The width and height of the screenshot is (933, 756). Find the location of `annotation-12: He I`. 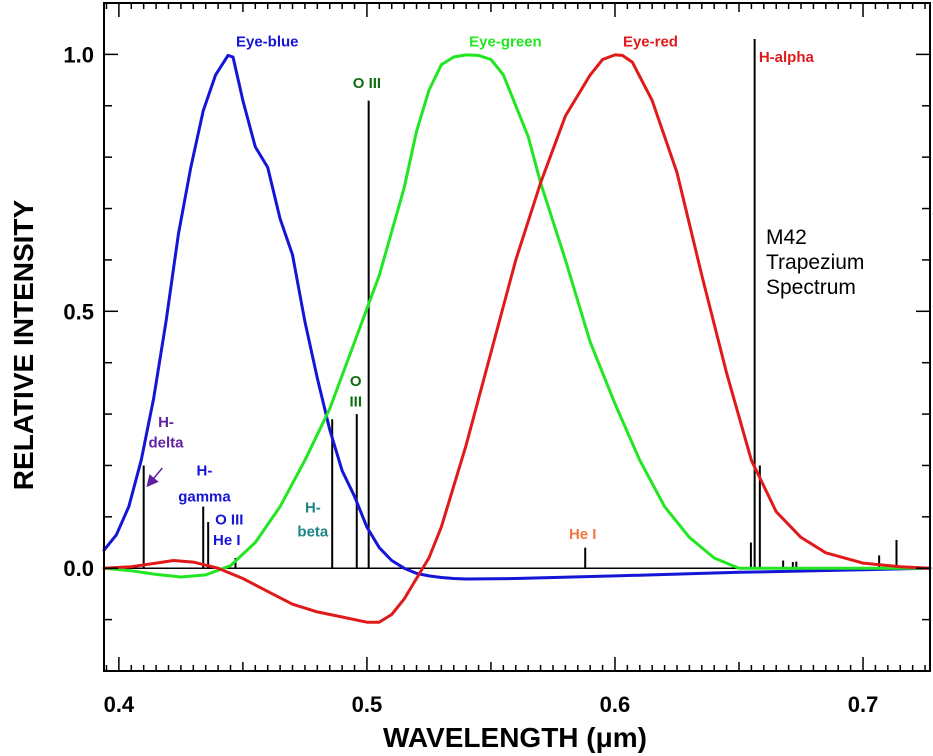

annotation-12: He I is located at coordinates (583, 534).